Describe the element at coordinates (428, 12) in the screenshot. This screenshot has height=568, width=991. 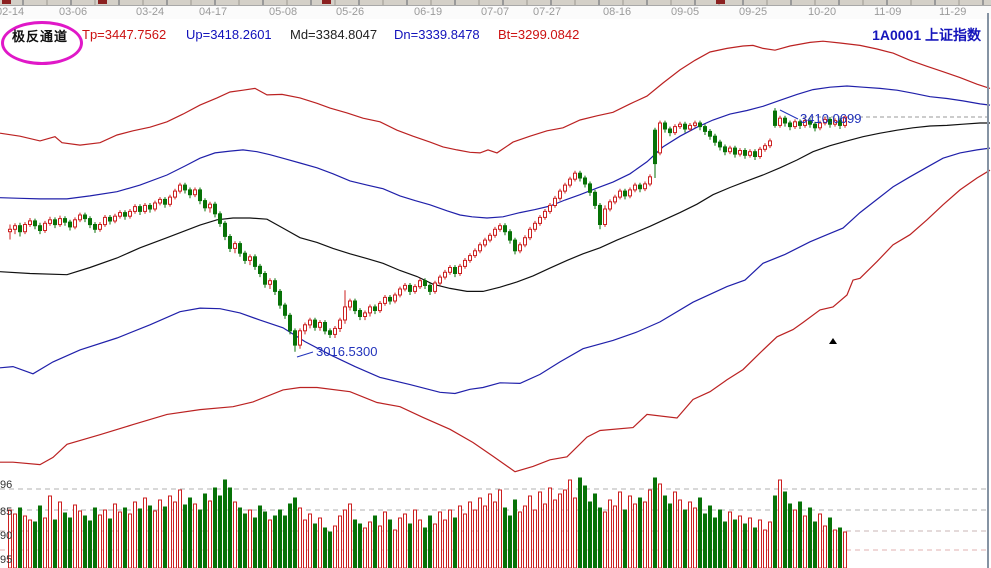
I see `date-tick-label: 06-19` at that location.